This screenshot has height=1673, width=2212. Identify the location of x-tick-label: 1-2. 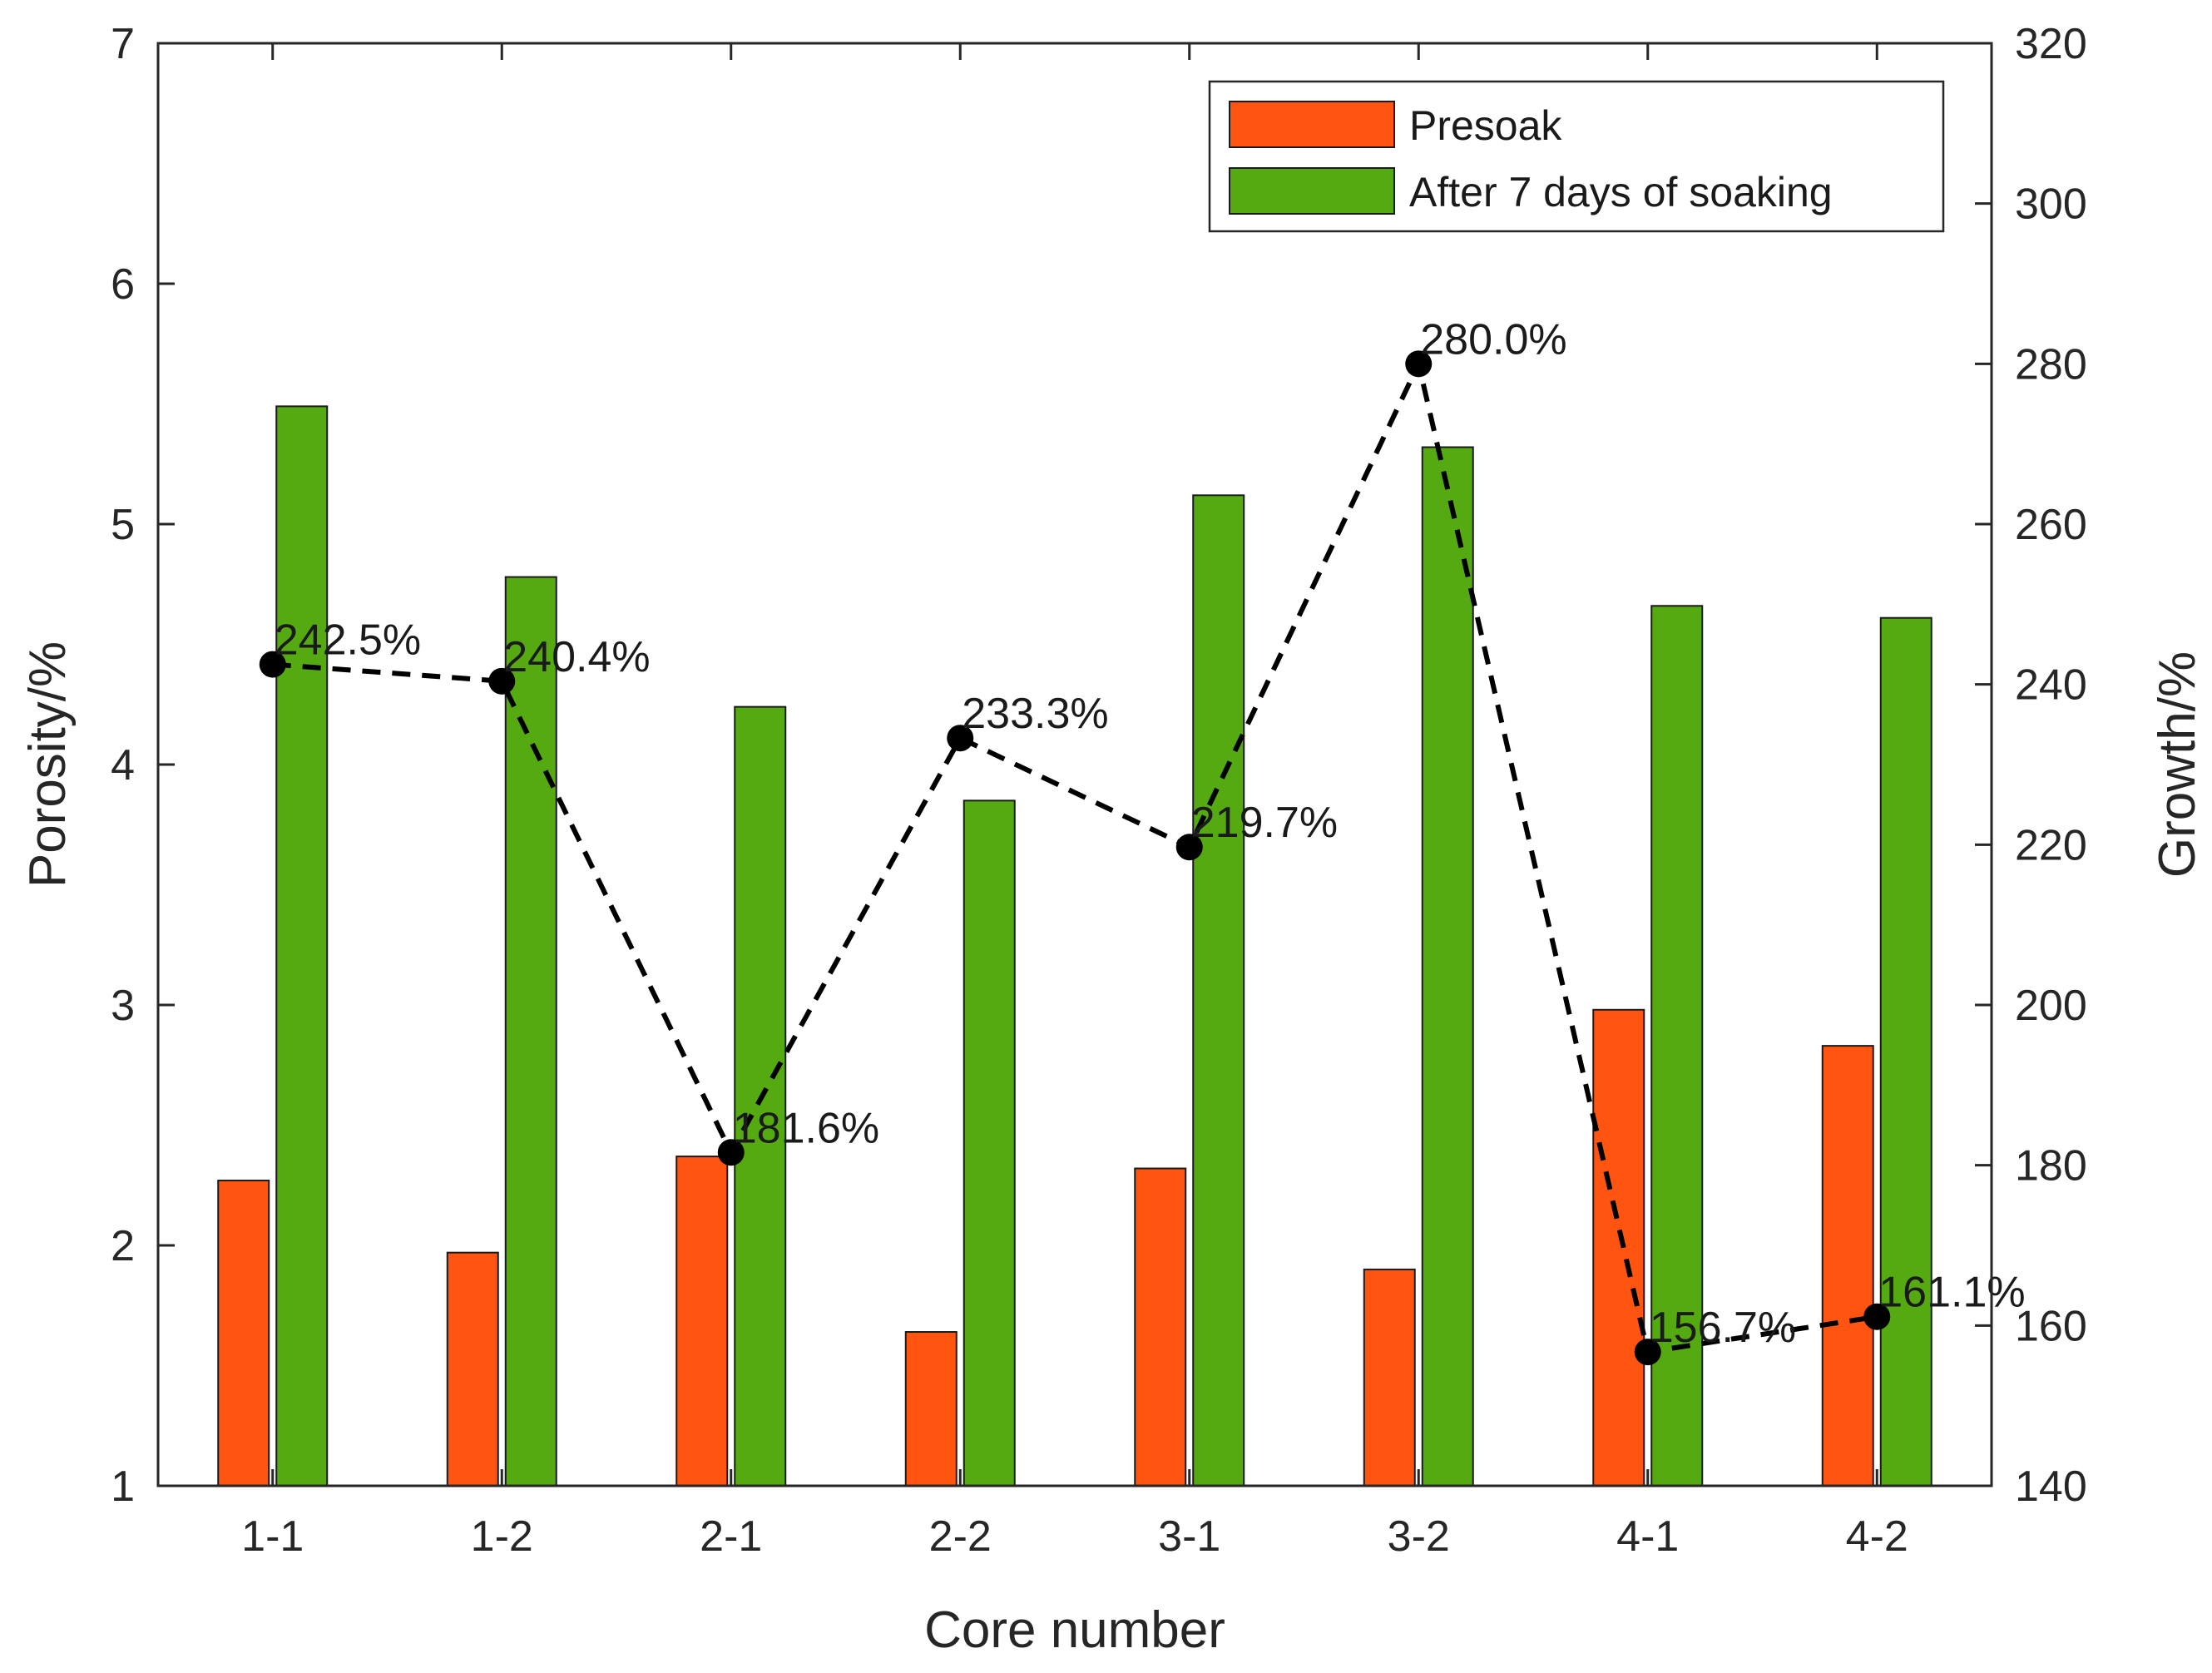
(502, 1537).